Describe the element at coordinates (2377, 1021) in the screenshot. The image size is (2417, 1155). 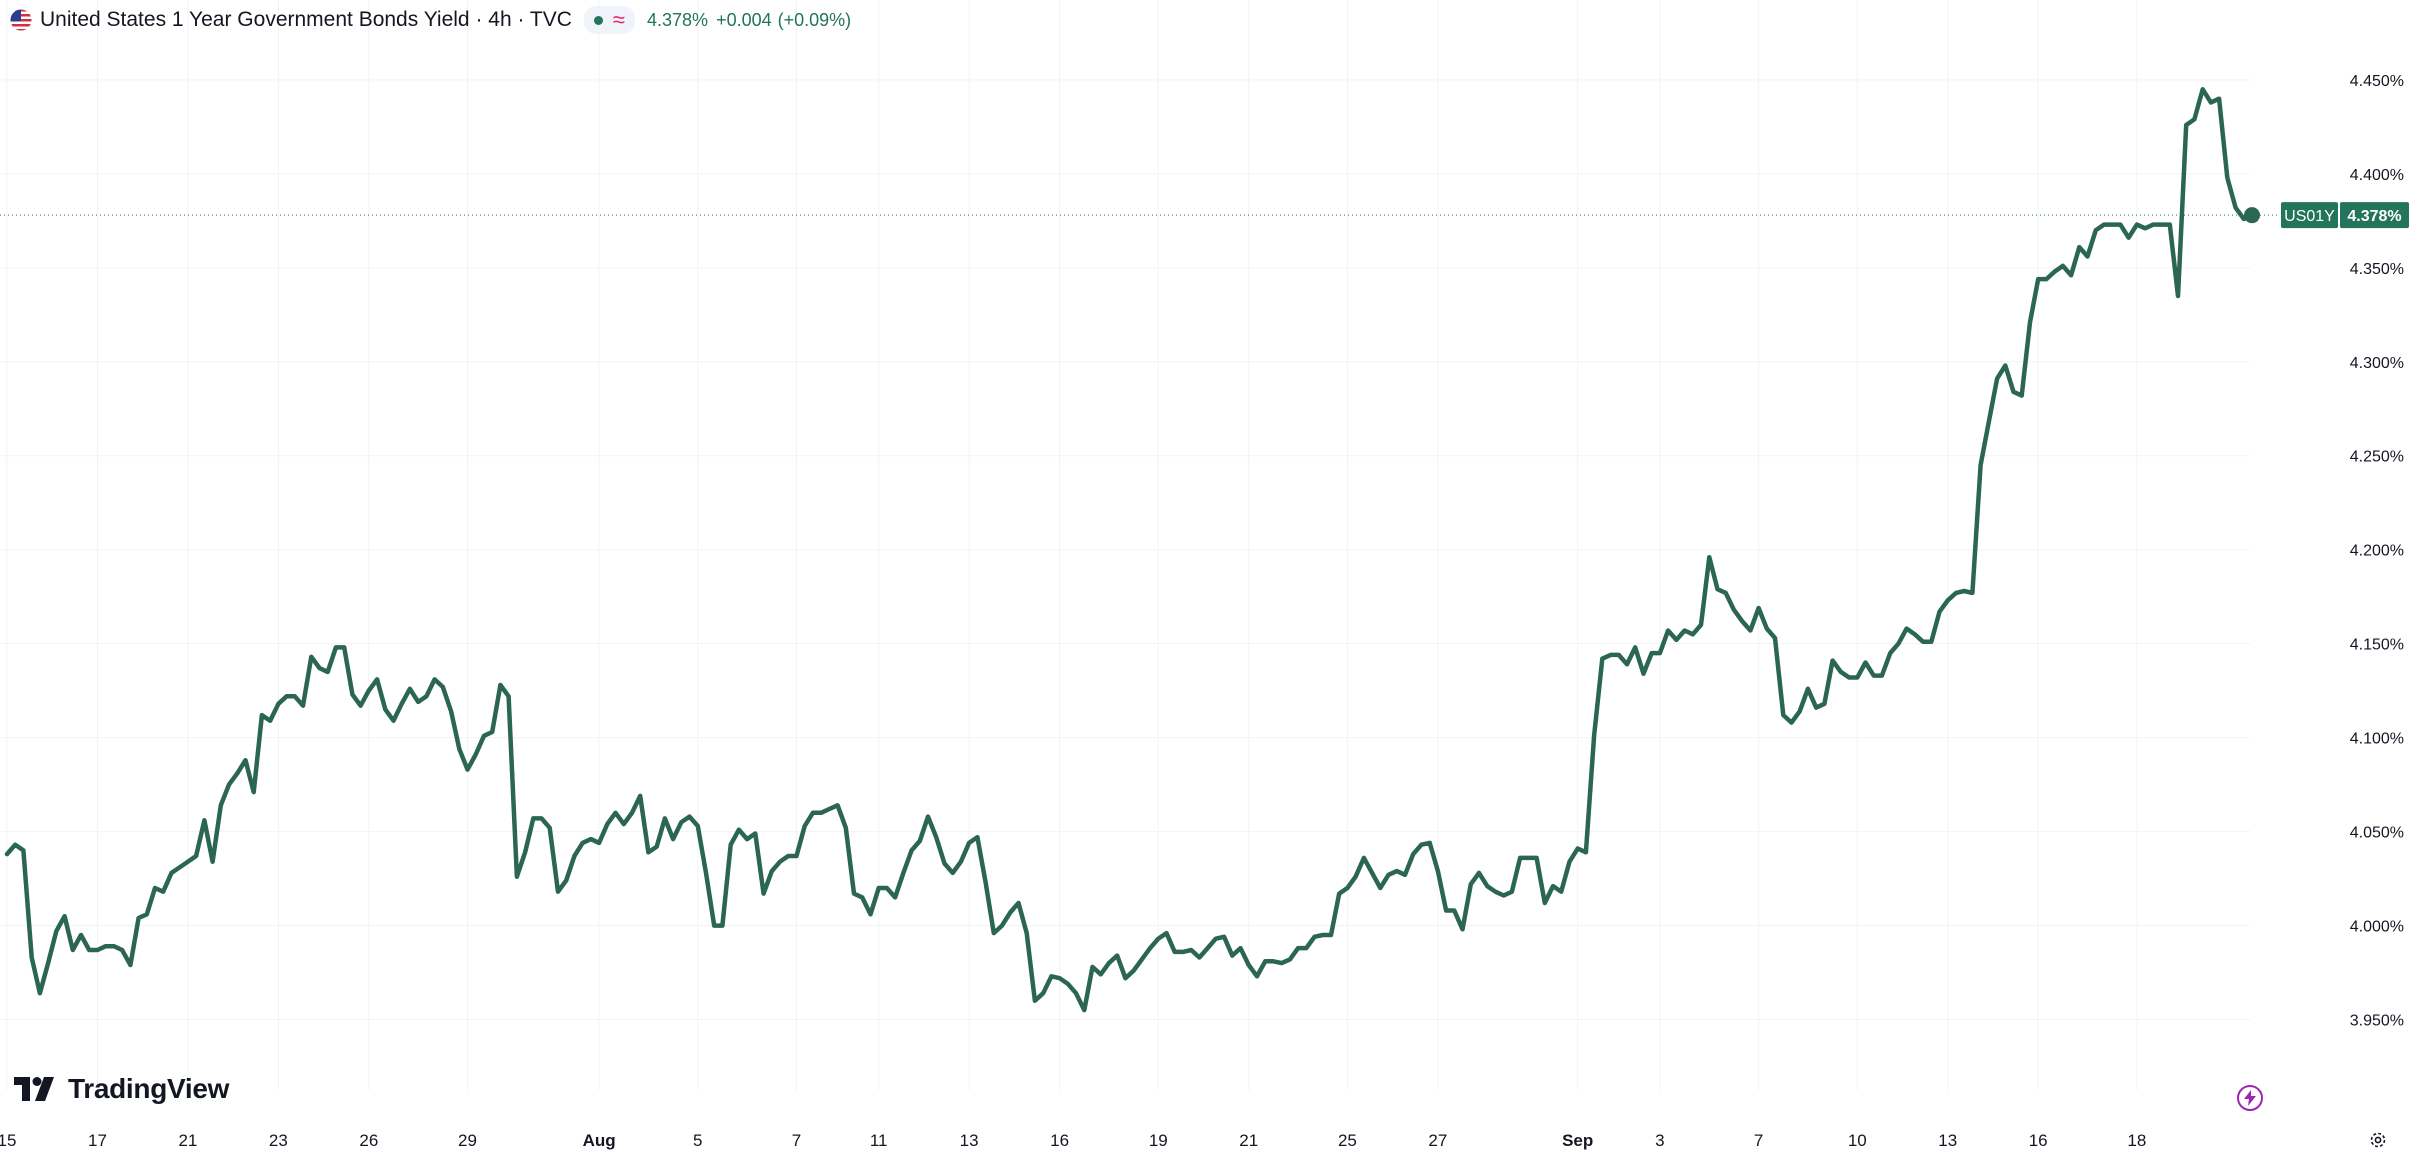
I see `y-tick-label: 3.950%` at that location.